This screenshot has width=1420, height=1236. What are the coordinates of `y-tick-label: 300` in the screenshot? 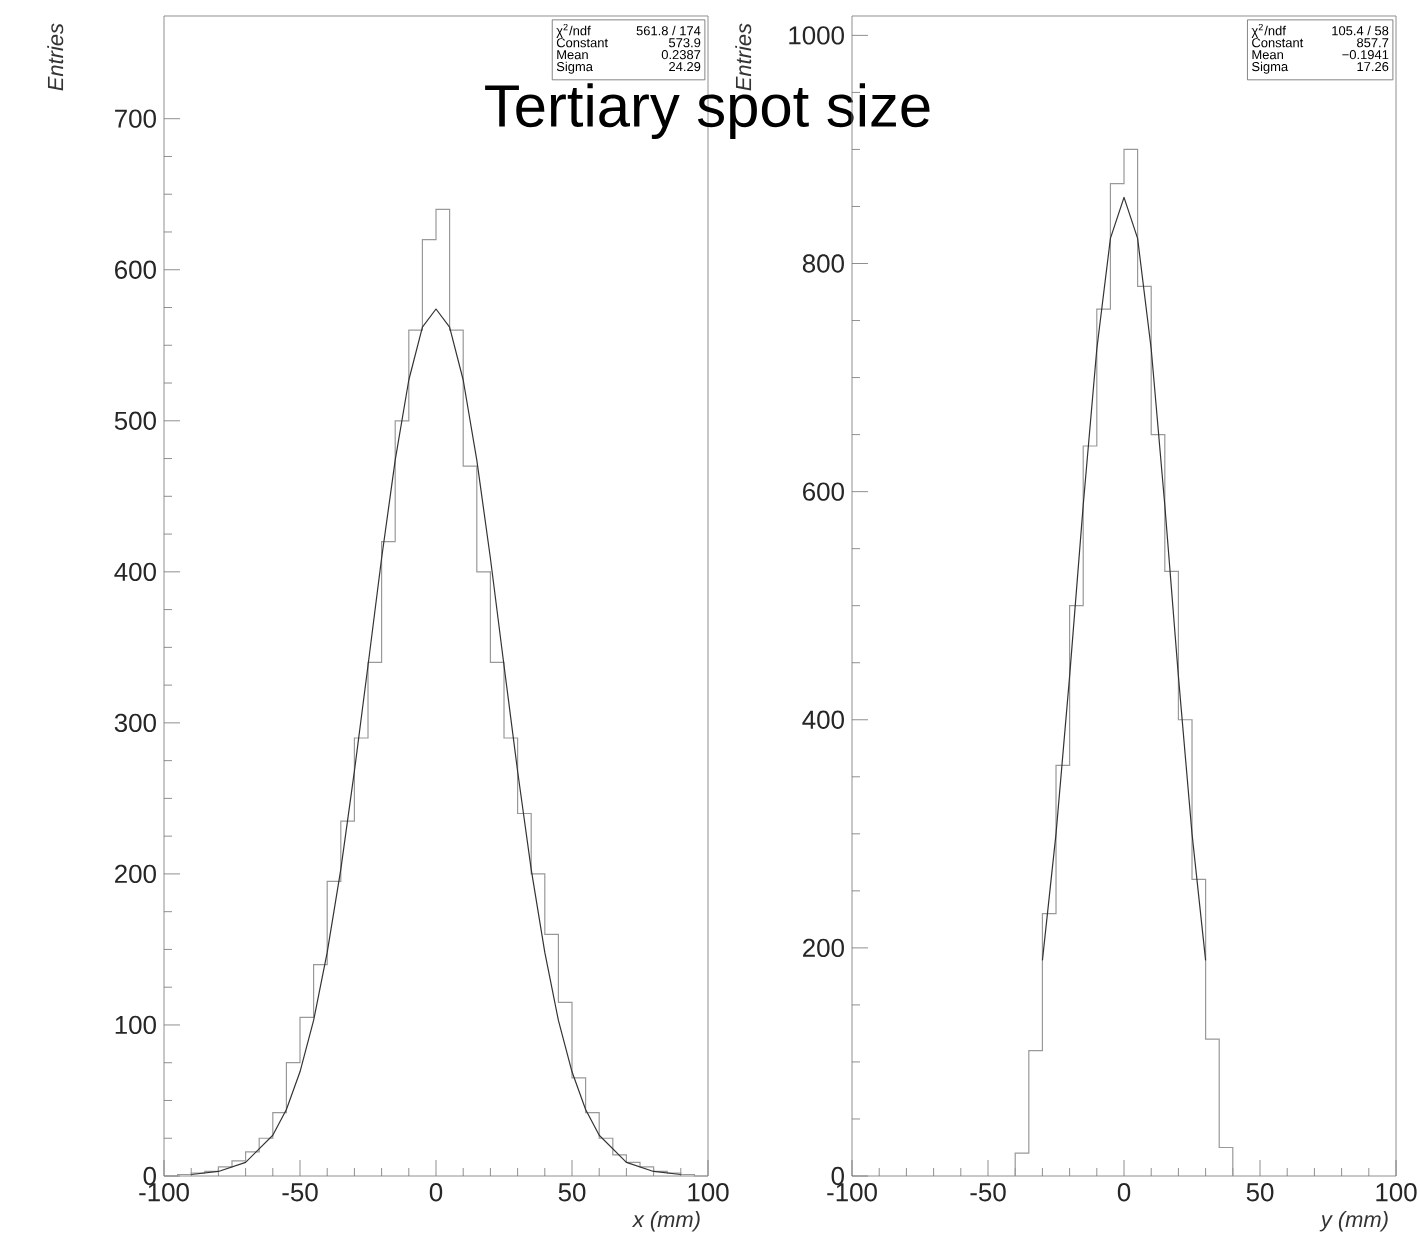 It's located at (135, 723).